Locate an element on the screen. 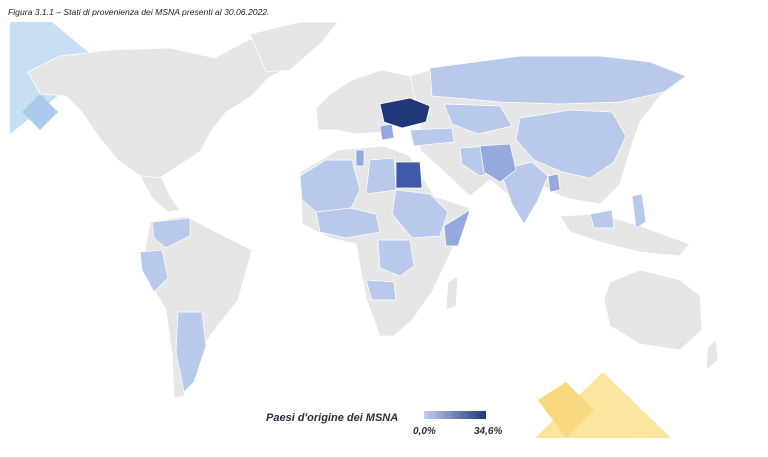 This screenshot has width=768, height=457. region-india is located at coordinates (524, 193).